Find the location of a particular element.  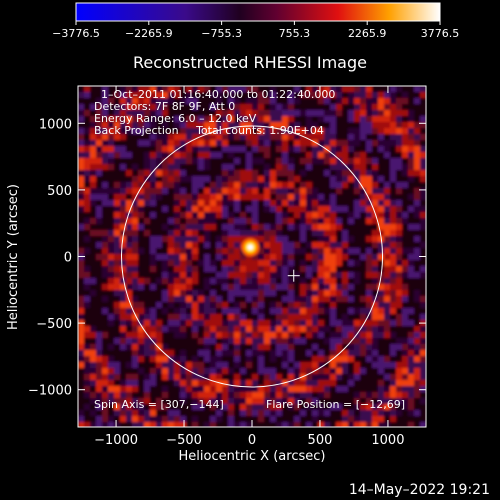

x-tick-label: 500 is located at coordinates (320, 440).